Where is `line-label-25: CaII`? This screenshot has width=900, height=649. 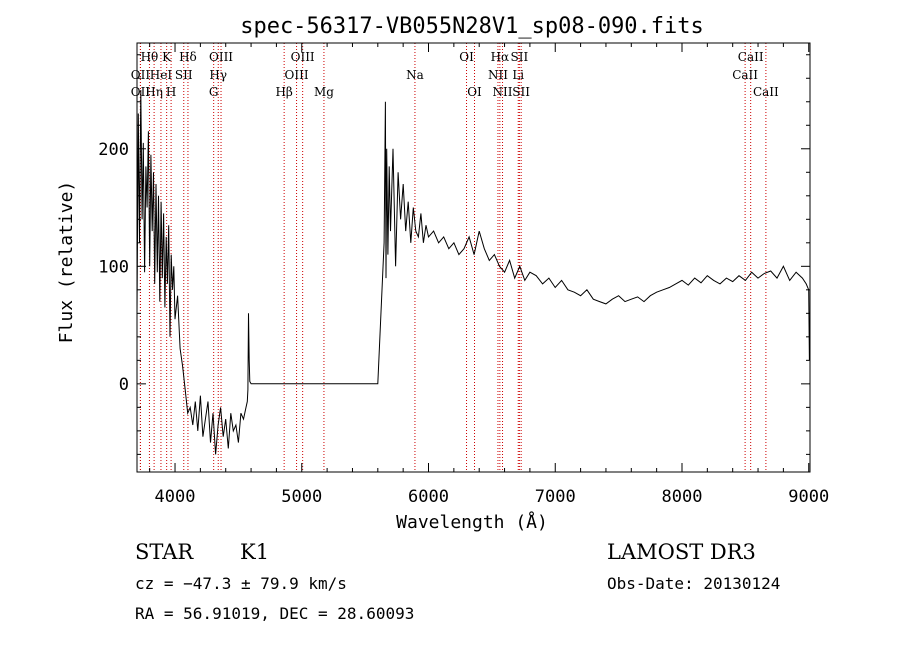 line-label-25: CaII is located at coordinates (745, 75).